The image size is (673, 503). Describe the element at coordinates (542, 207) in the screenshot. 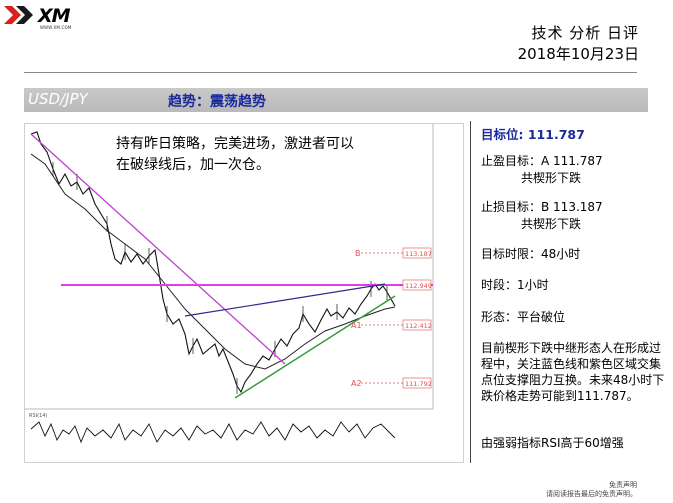

I see `stop-loss-label: 止损目标：B 113.187` at that location.